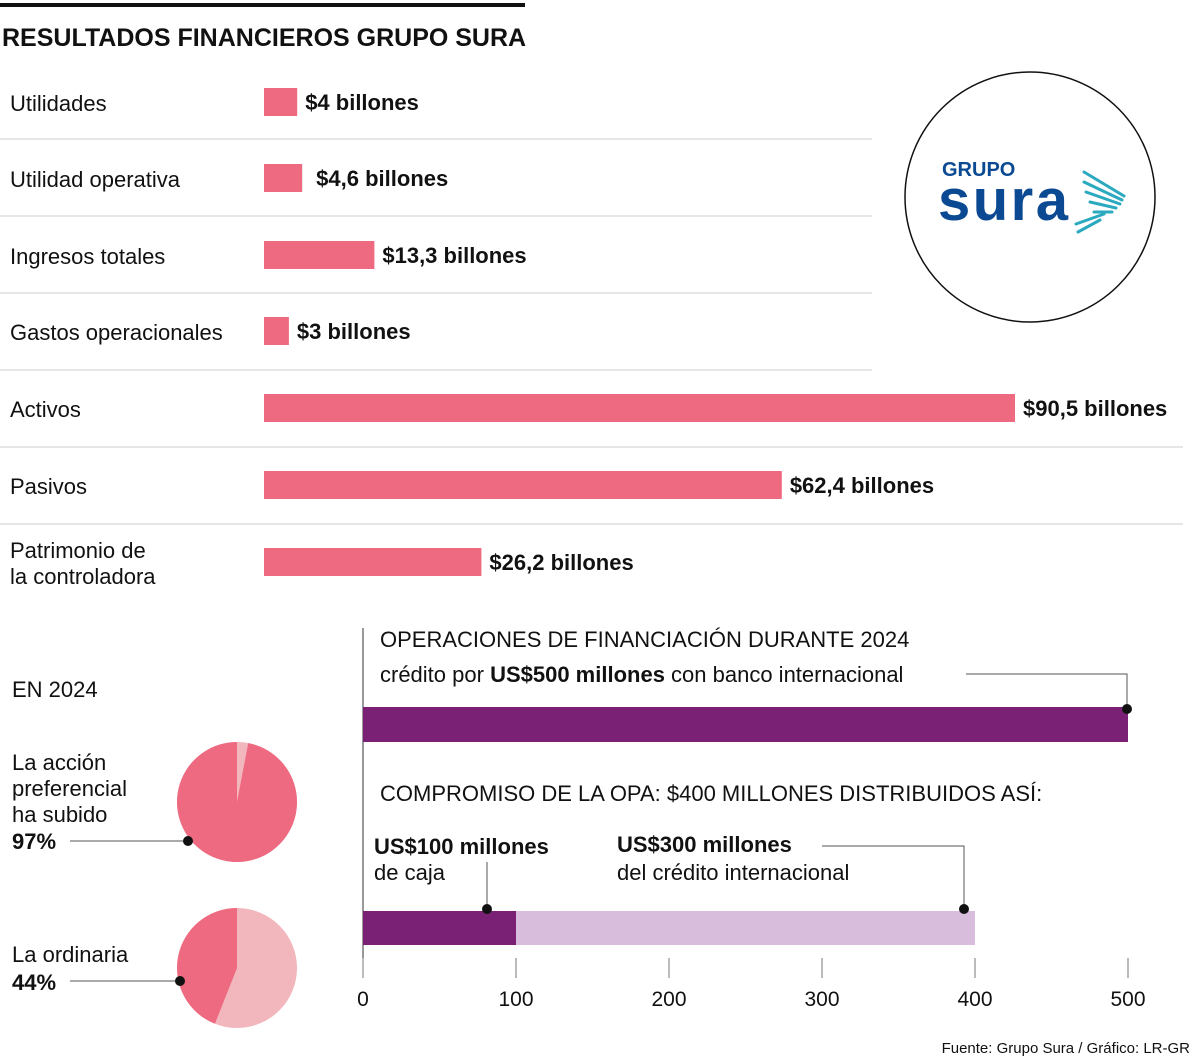  I want to click on pie-label: ha subido, so click(59, 814).